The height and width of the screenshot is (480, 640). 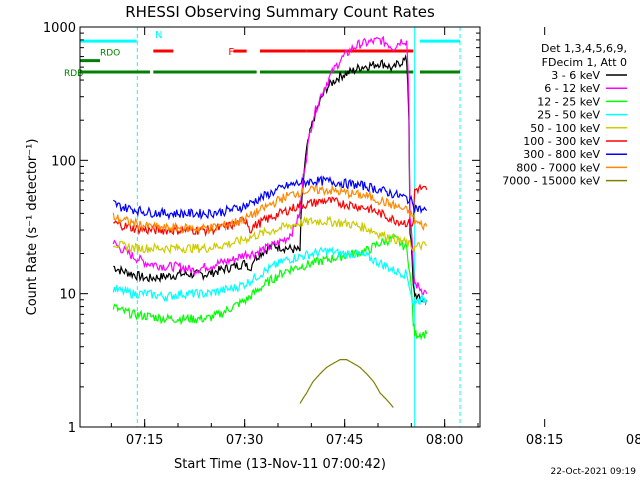 What do you see at coordinates (63, 161) in the screenshot?
I see `y-tick-label-2: 100` at bounding box center [63, 161].